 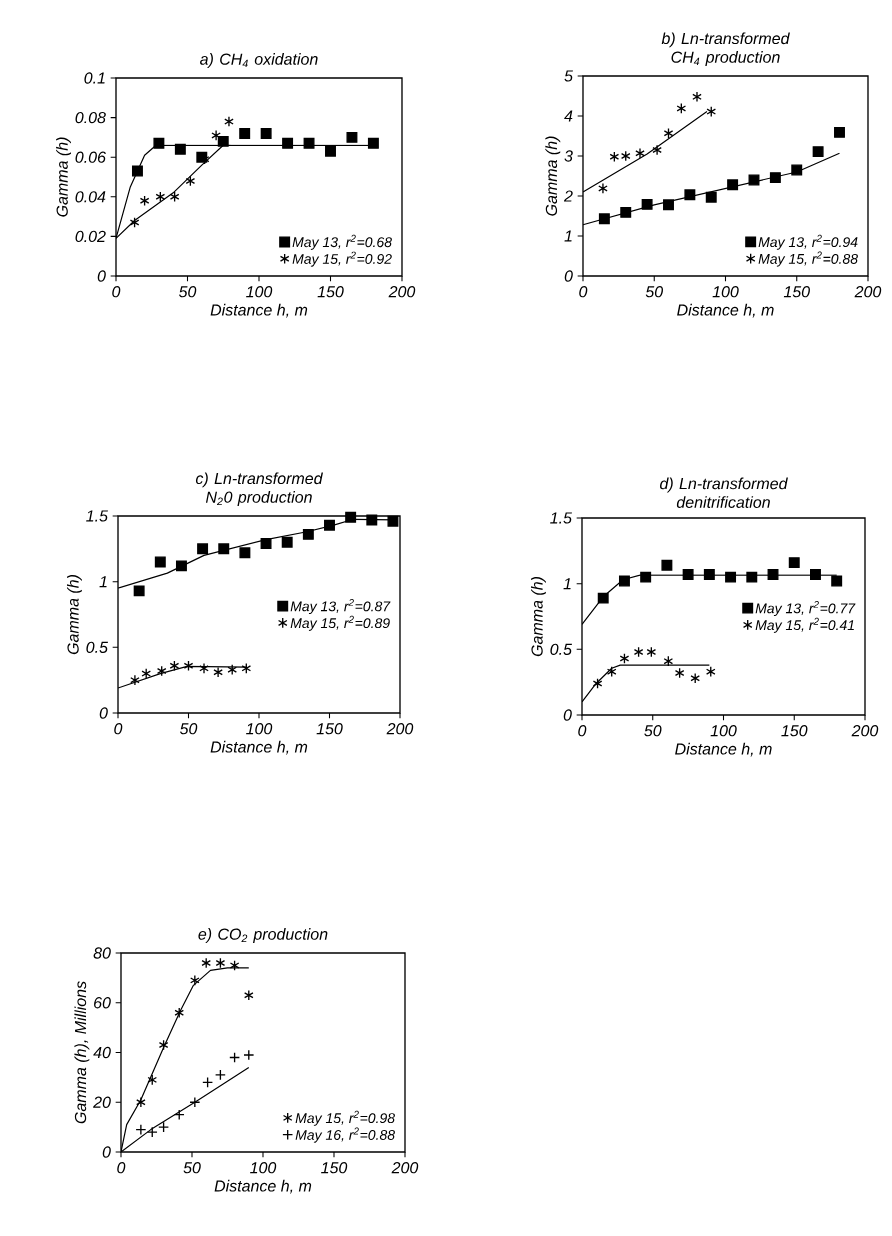 I want to click on legend-label: May 16, r$^{2}$=0.88, so click(x=345, y=1135).